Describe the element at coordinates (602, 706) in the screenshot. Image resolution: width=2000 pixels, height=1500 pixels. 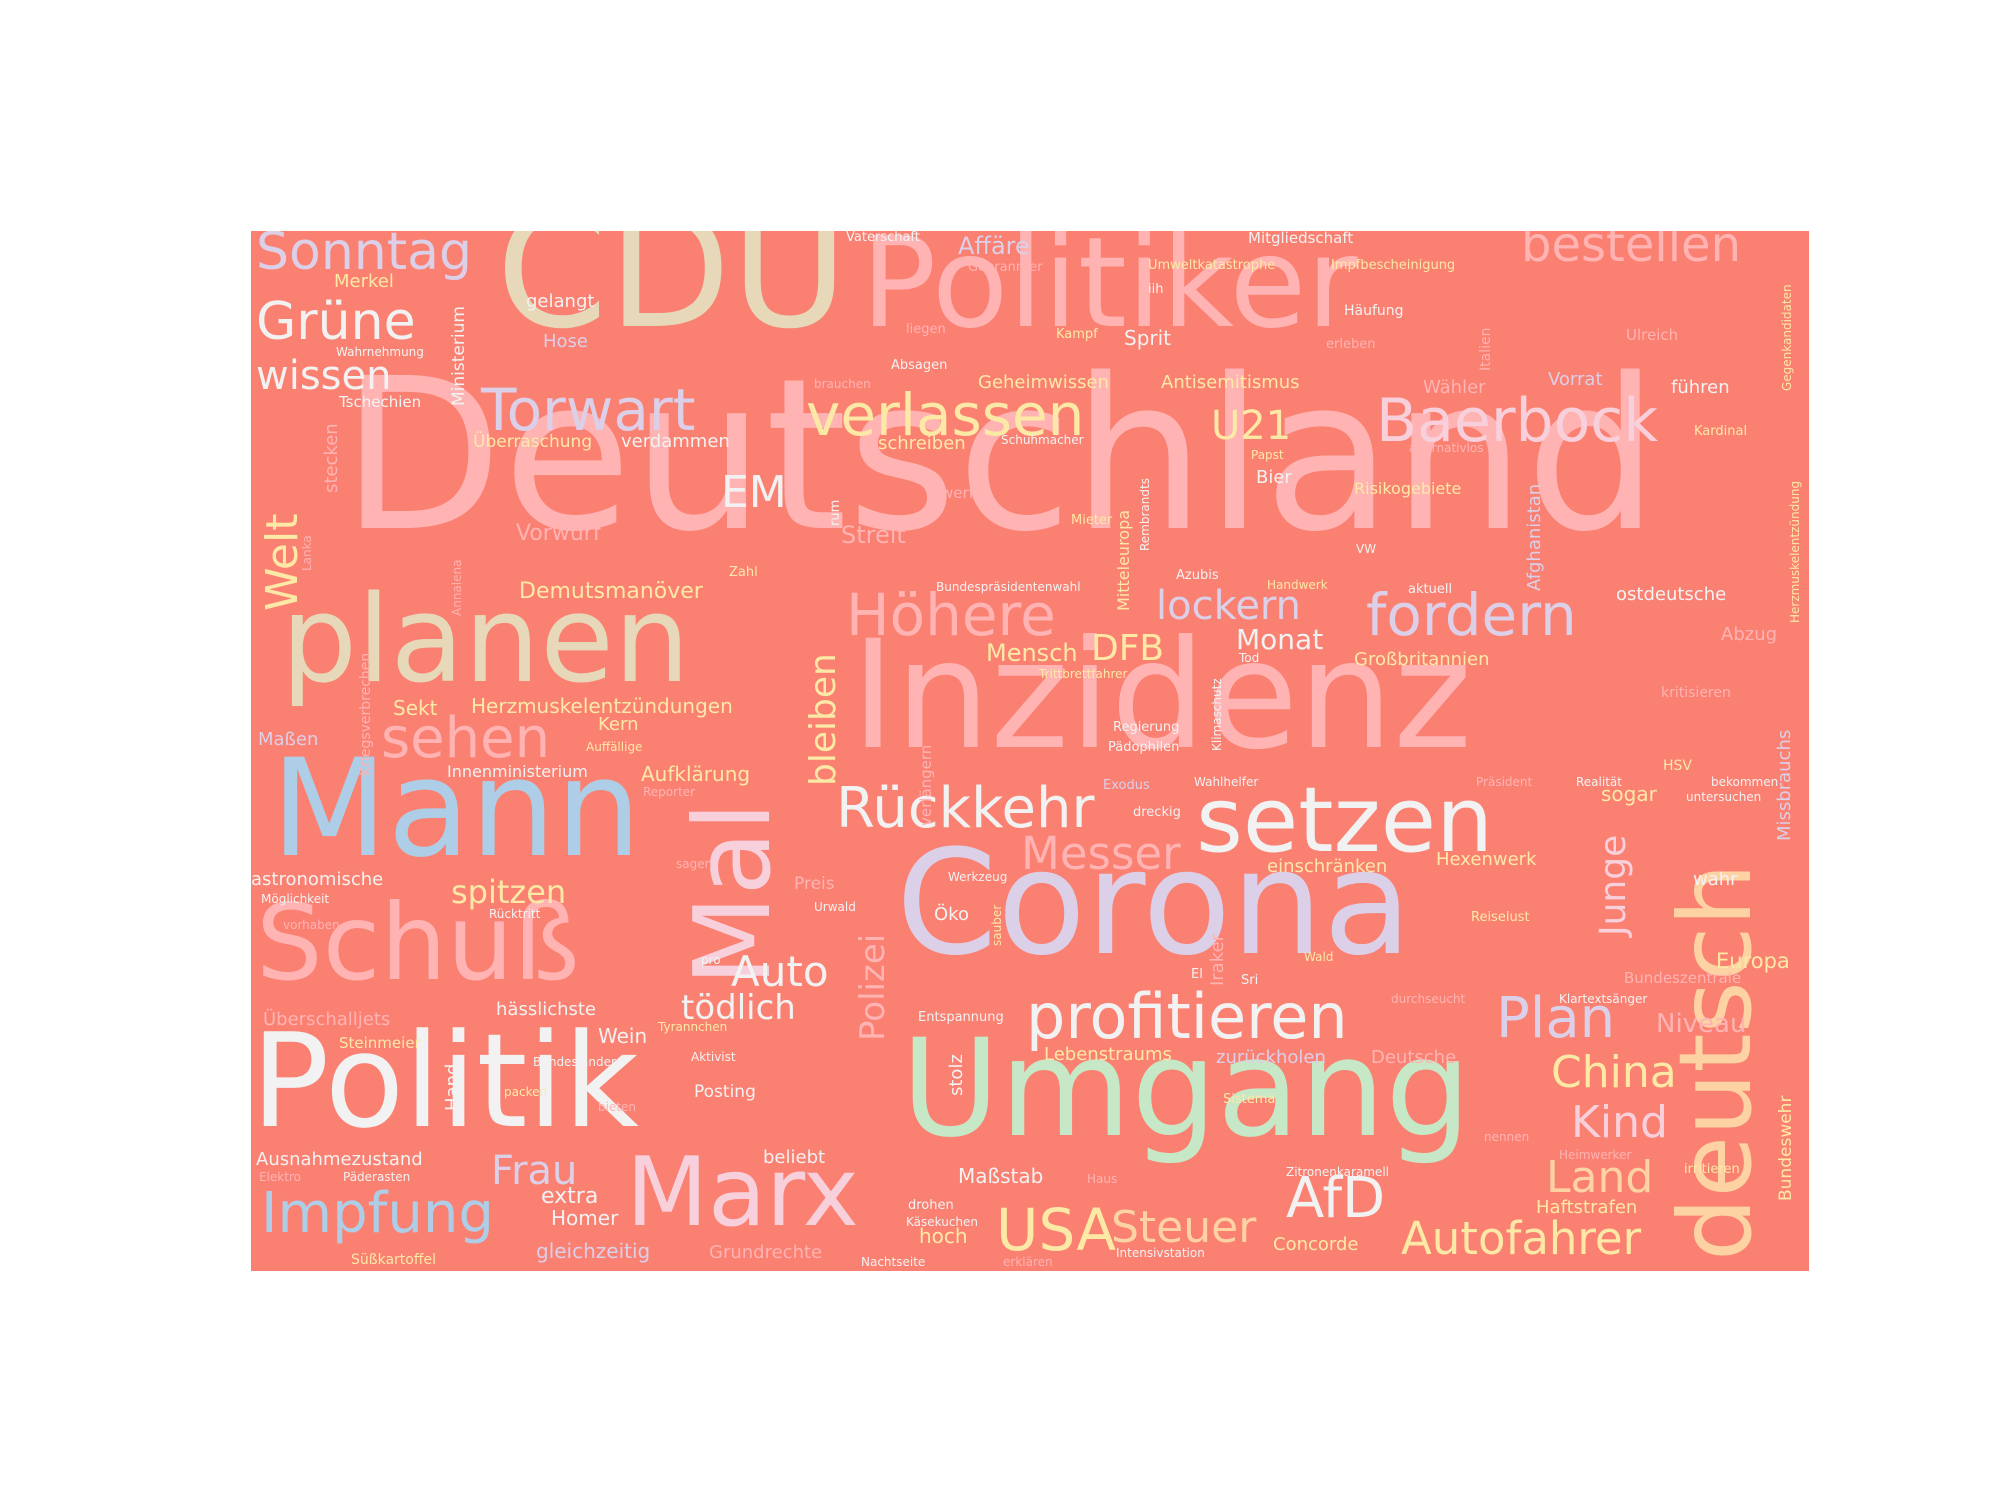
I see `word-herzmuskelentzuendungen: Herzmuskelentzündungen` at that location.